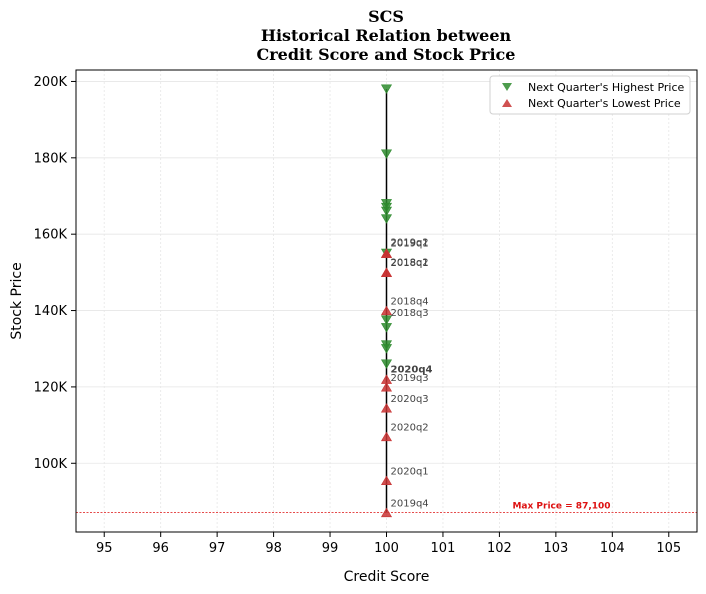  I want to click on quarter-label: 2018q2, so click(410, 262).